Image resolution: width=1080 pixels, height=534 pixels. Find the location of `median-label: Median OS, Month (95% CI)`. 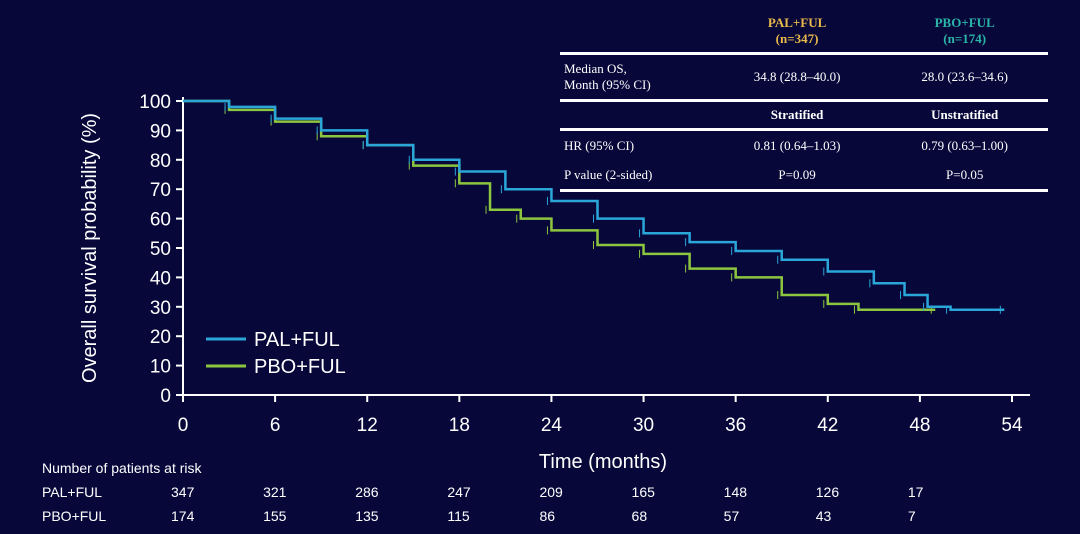

median-label: Median OS, Month (95% CI) is located at coordinates (607, 76).